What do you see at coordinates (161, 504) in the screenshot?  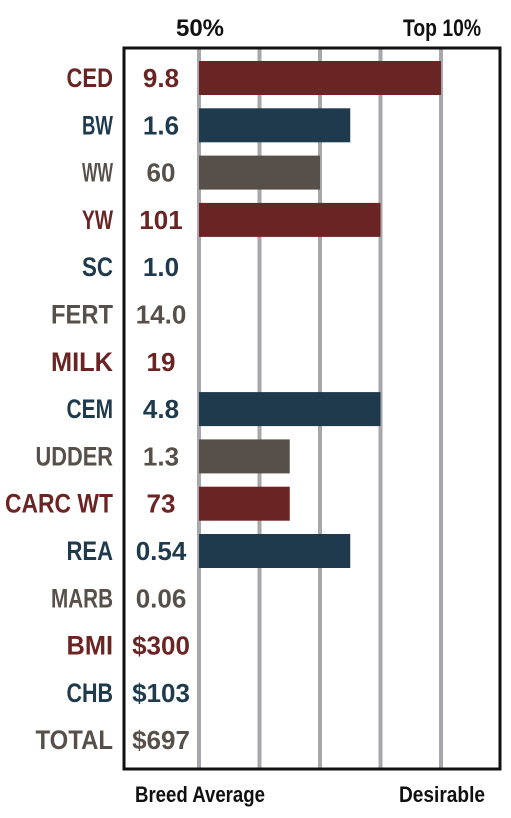 I see `value-label-carc-wt: 73` at bounding box center [161, 504].